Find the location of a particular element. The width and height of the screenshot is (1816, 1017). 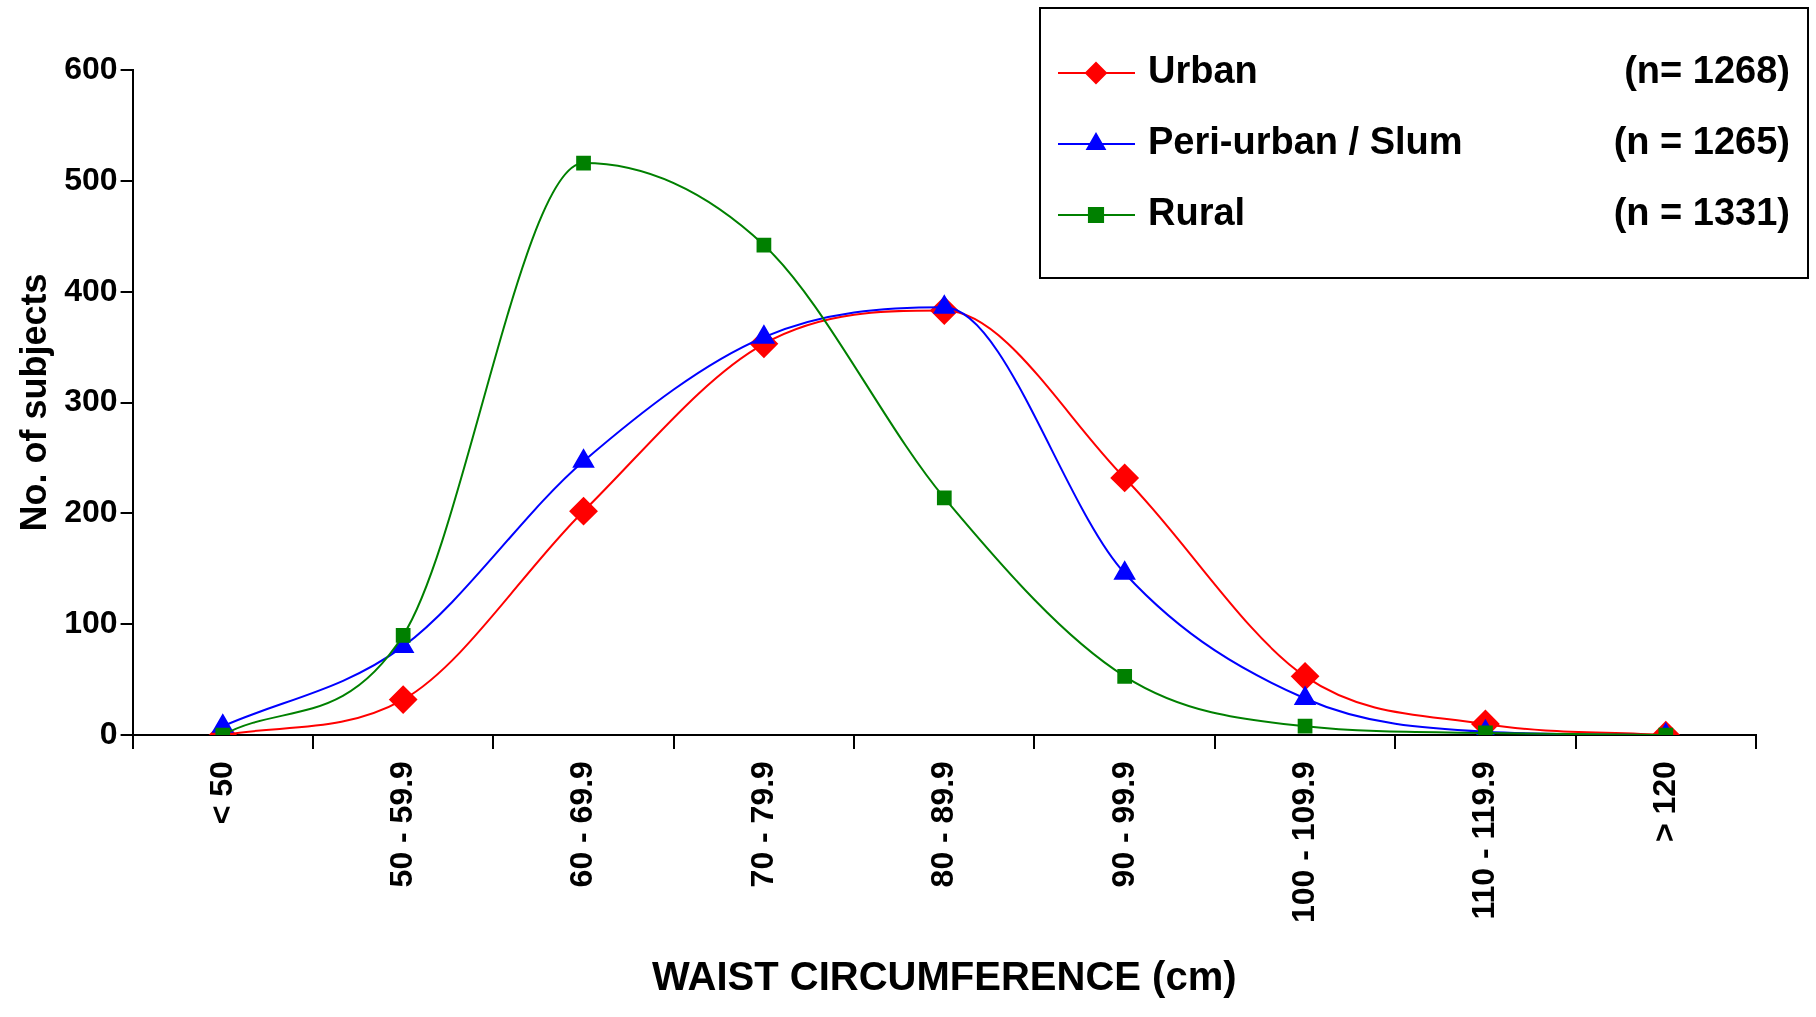

y-tick-label: 100 is located at coordinates (91, 622).